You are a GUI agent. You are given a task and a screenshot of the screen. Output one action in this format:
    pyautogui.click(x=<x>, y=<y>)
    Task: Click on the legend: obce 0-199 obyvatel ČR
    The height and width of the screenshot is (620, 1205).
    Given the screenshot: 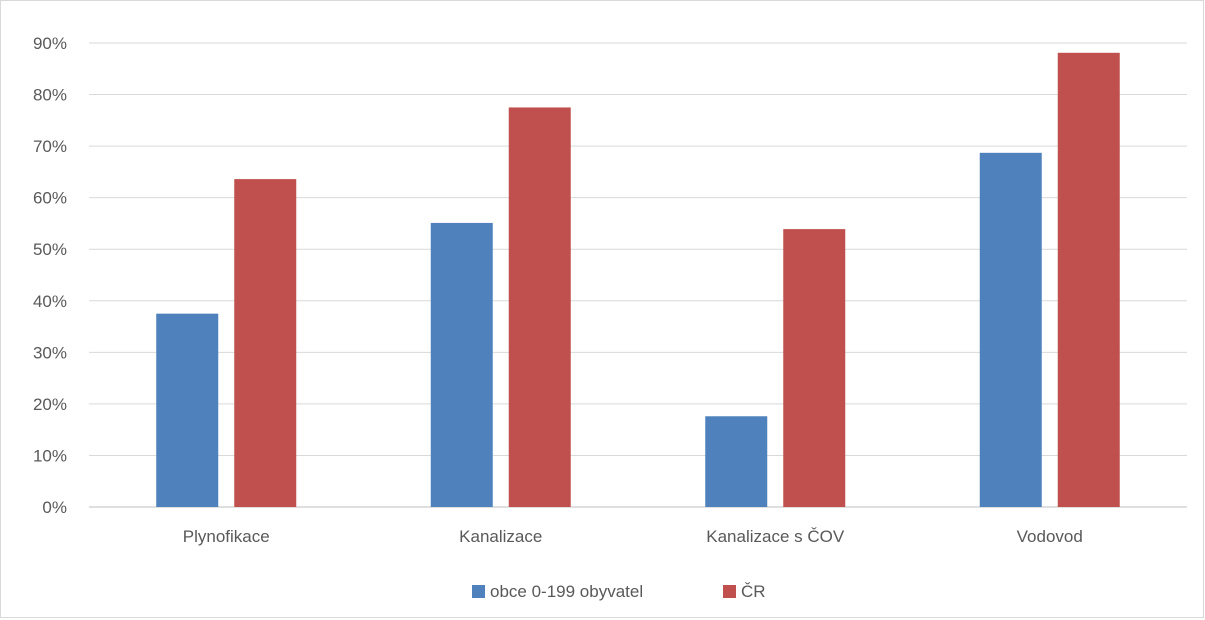 What is the action you would take?
    pyautogui.click(x=619, y=591)
    